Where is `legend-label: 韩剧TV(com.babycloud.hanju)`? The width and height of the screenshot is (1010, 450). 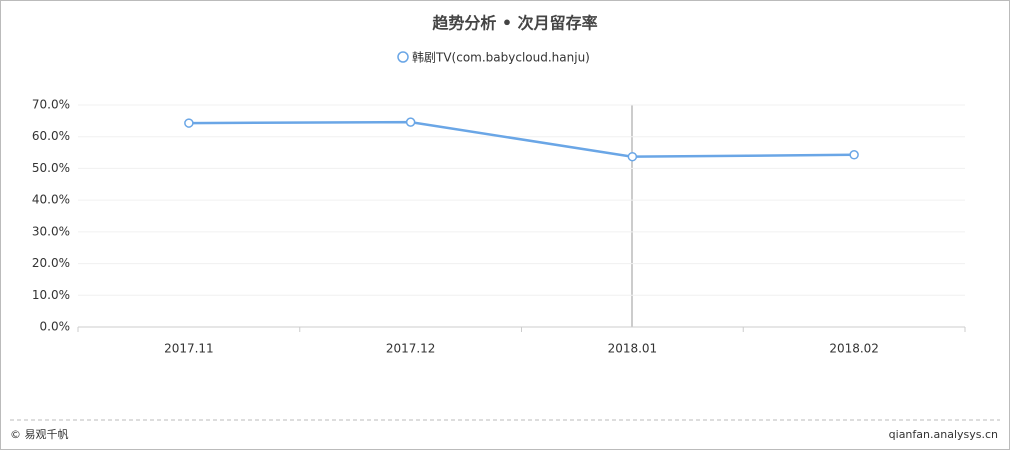 legend-label: 韩剧TV(com.babycloud.hanju) is located at coordinates (501, 57).